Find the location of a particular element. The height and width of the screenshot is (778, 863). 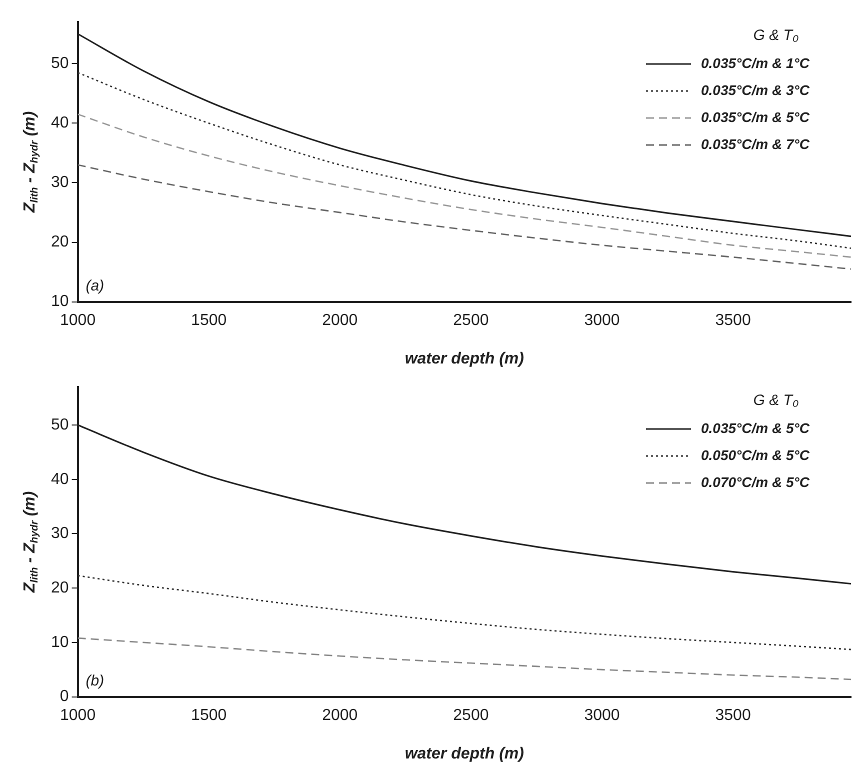

legend-label: 0.070°C/m & 5°C is located at coordinates (755, 482).